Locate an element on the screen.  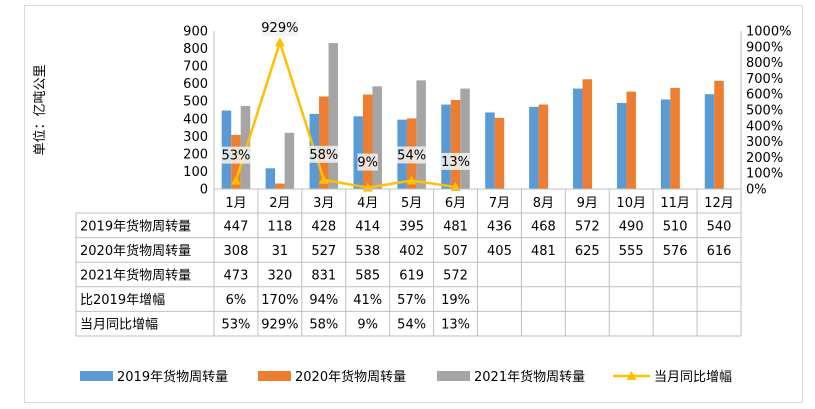
y-tick-label: 200 is located at coordinates (195, 154).